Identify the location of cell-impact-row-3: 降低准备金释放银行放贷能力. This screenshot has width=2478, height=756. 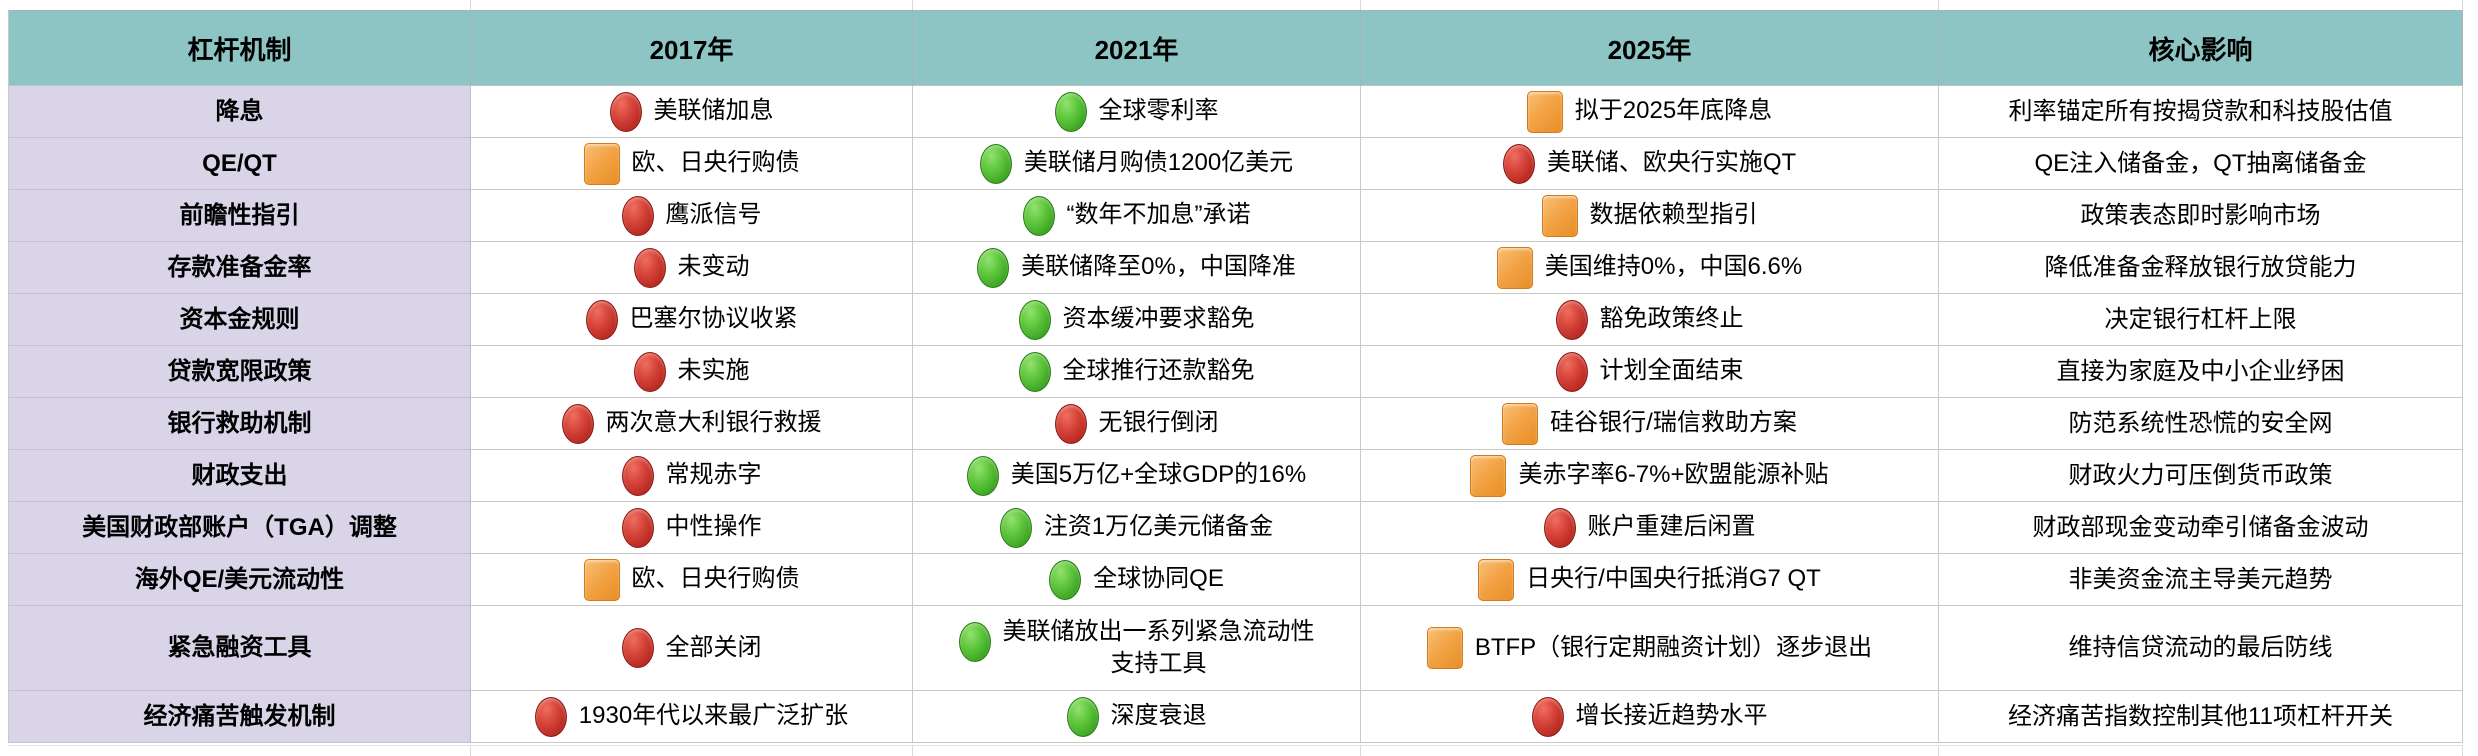
(2201, 268).